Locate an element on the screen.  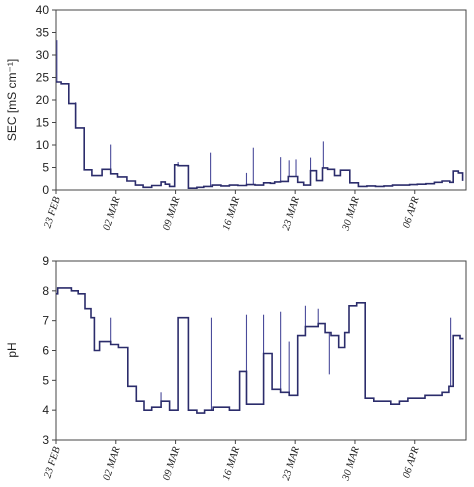
sec-x-tick-label: 30 MAR is located at coordinates (351, 214).